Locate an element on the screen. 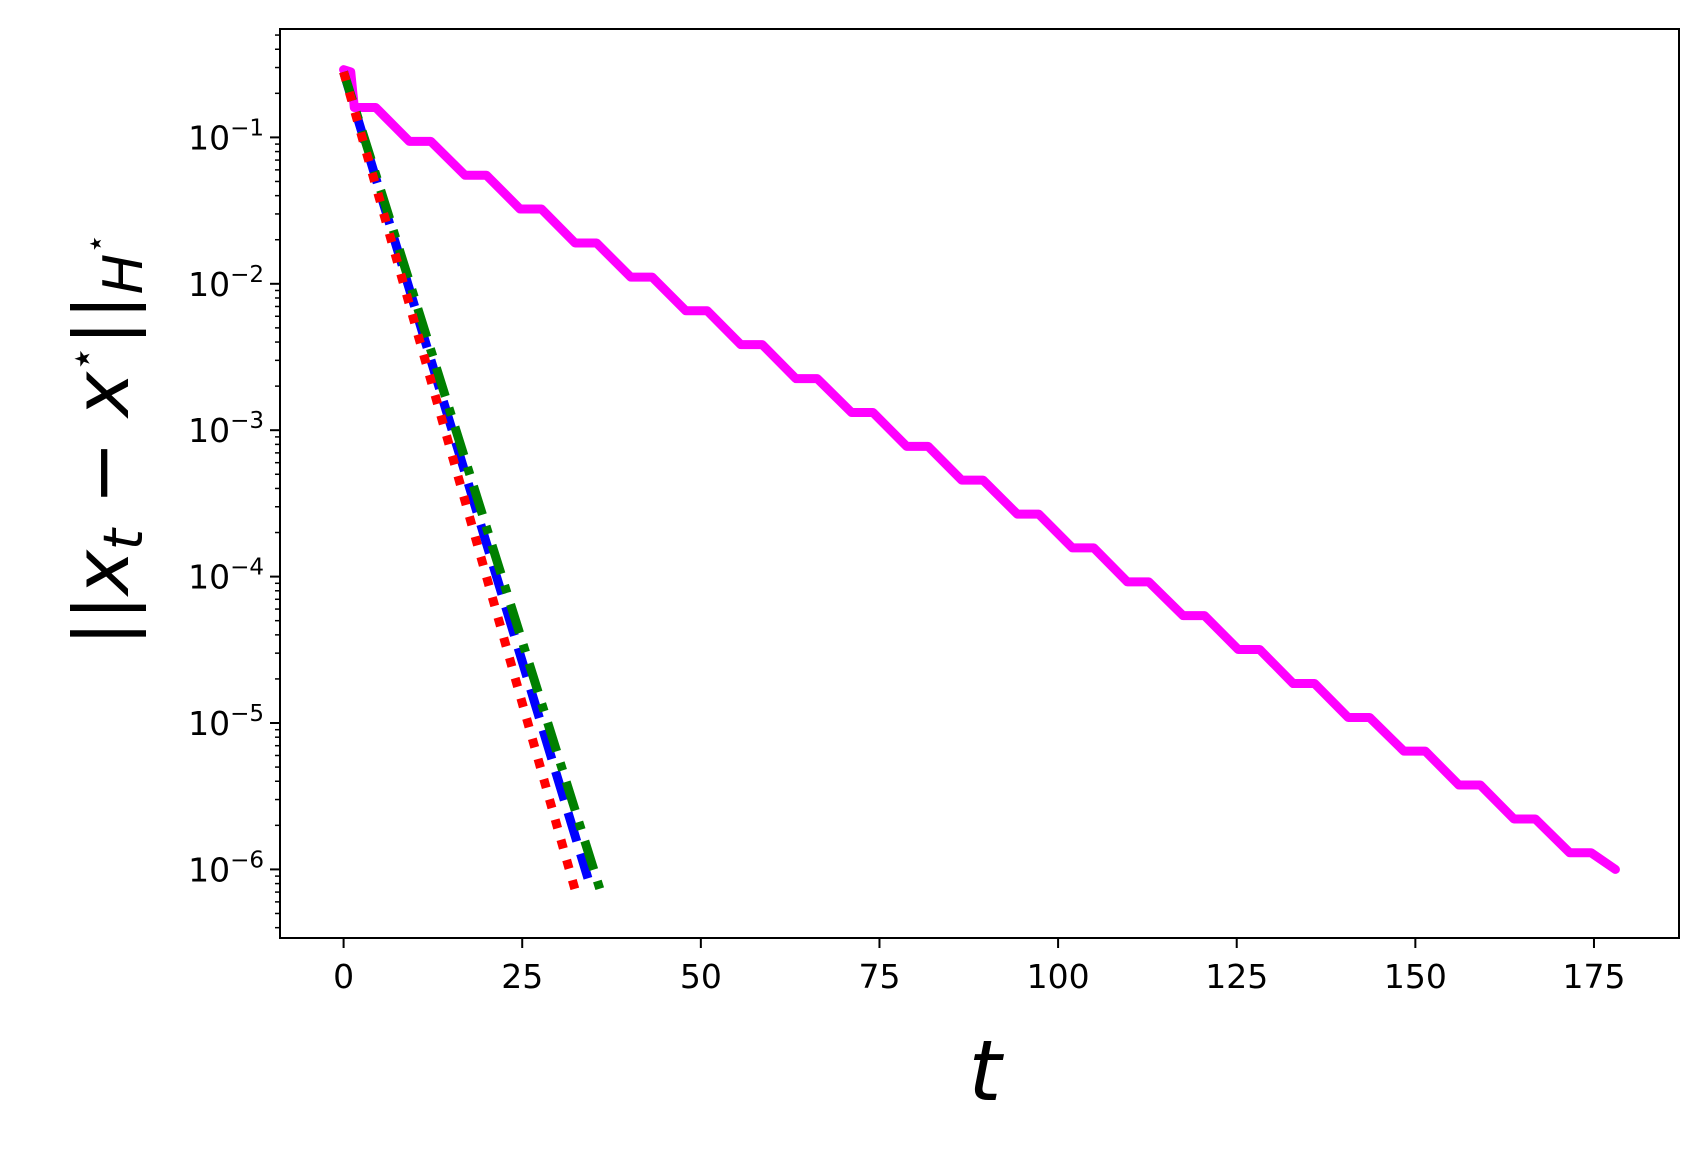 Image resolution: width=1704 pixels, height=1154 pixels. x-tick-label: 125 is located at coordinates (1236, 976).